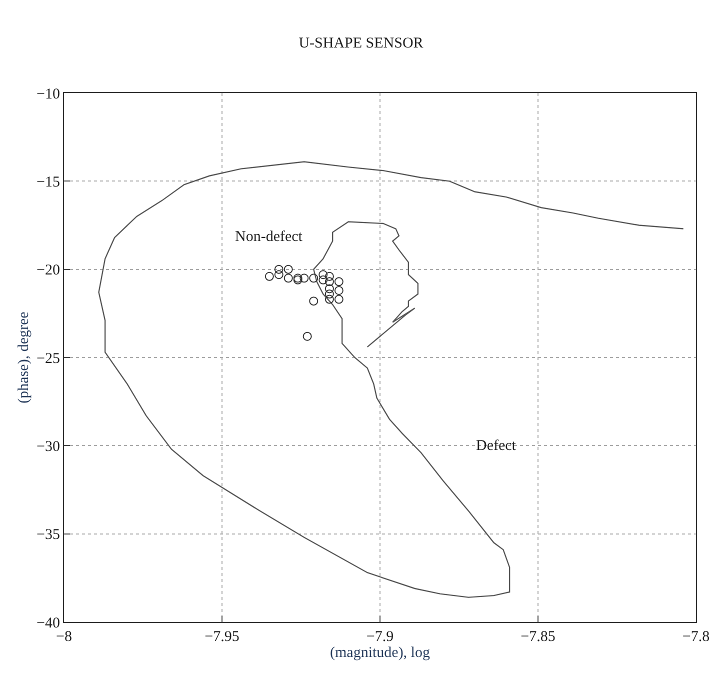 The image size is (722, 680). Describe the element at coordinates (269, 237) in the screenshot. I see `annotation: Non-defect` at that location.